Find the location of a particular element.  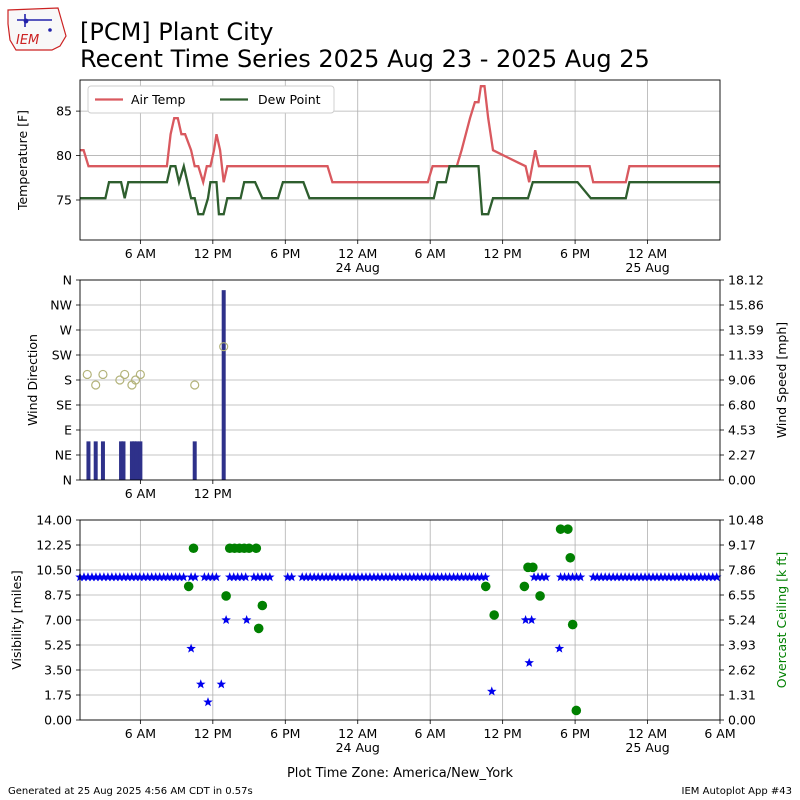

y-tick-label-direction: SW is located at coordinates (62, 355).